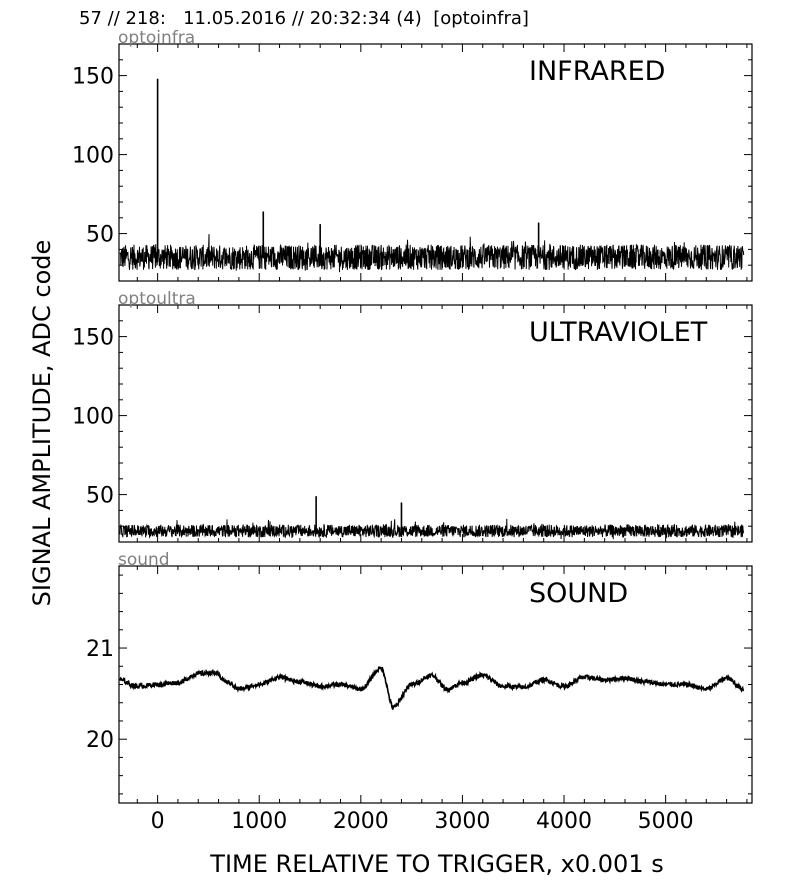  What do you see at coordinates (156, 38) in the screenshot?
I see `channel-label: optoinfra` at bounding box center [156, 38].